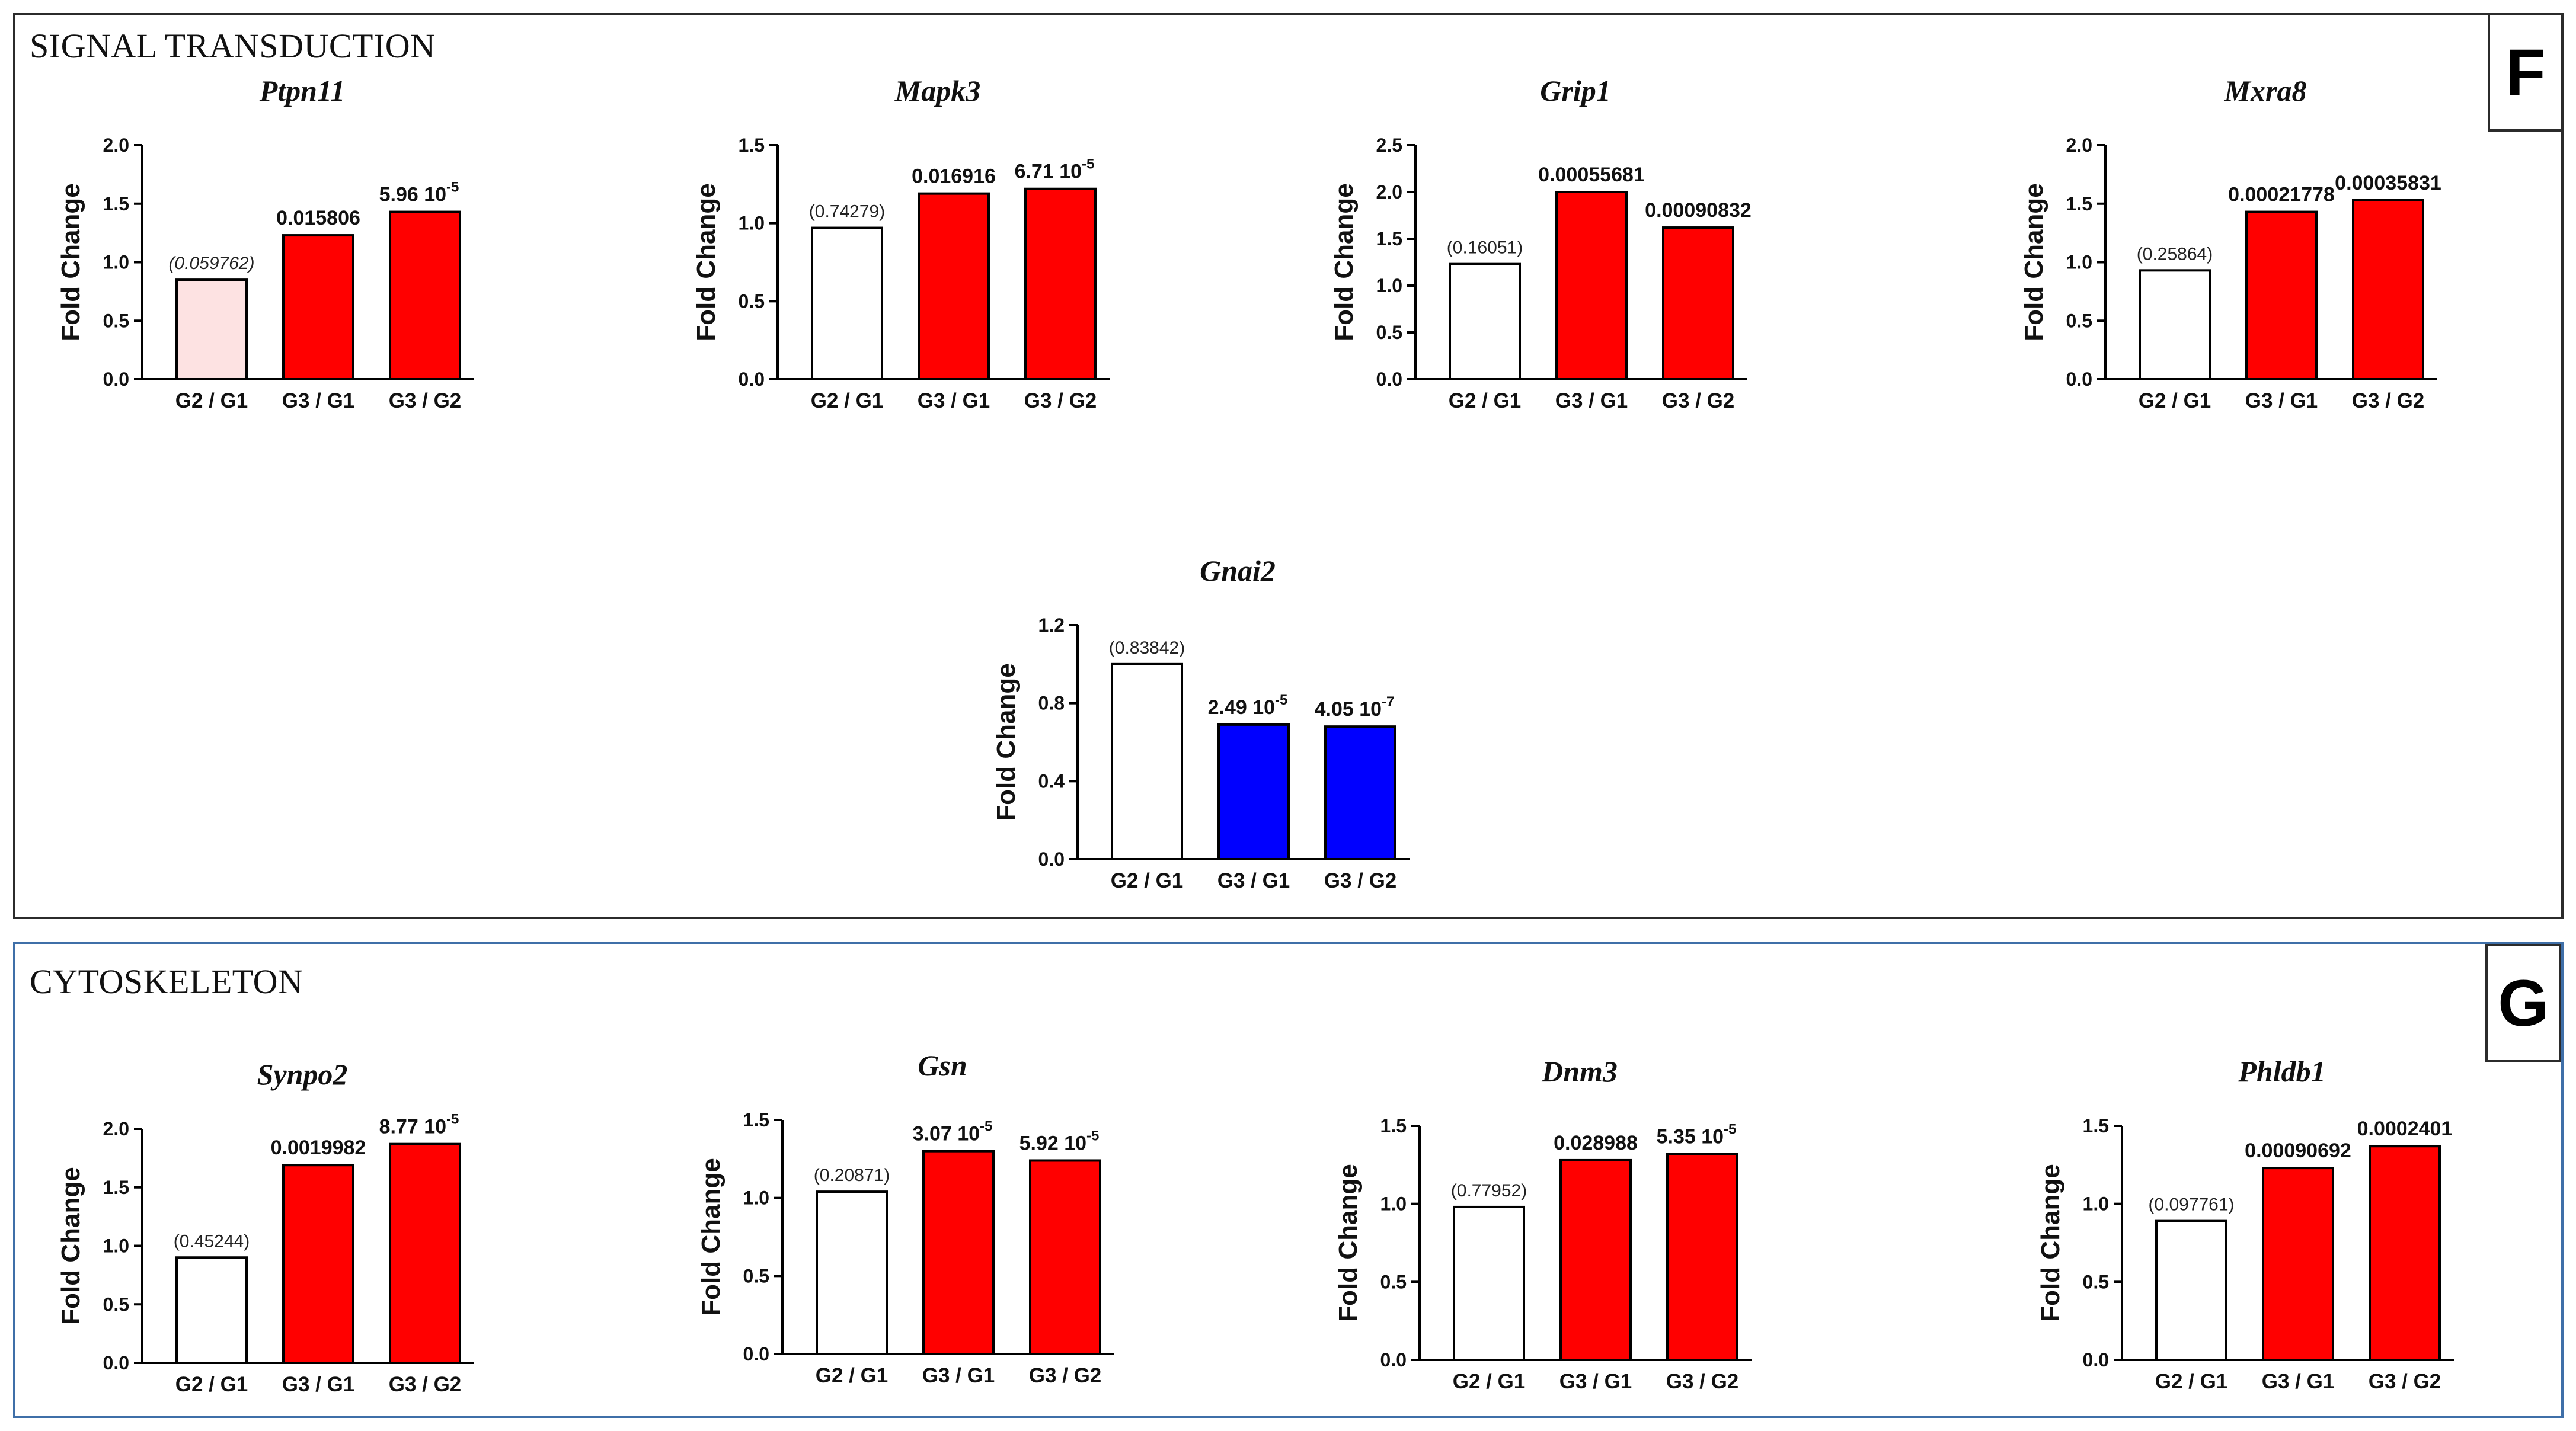 The height and width of the screenshot is (1431, 2576). I want to click on p-value-label: (0.20871), so click(852, 1175).